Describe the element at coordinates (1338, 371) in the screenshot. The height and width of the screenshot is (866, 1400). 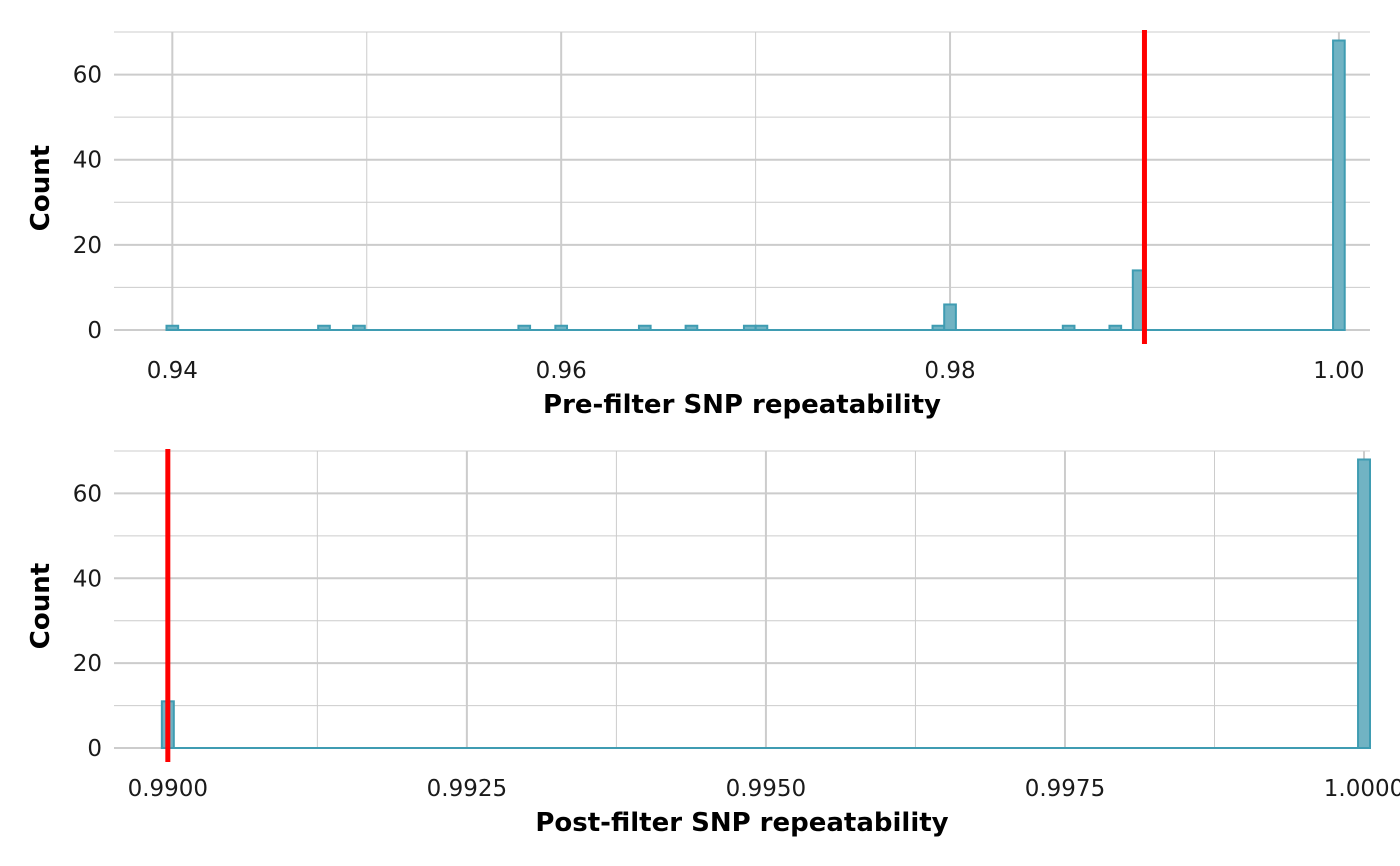
I see `x-tick-label: 1.00` at that location.